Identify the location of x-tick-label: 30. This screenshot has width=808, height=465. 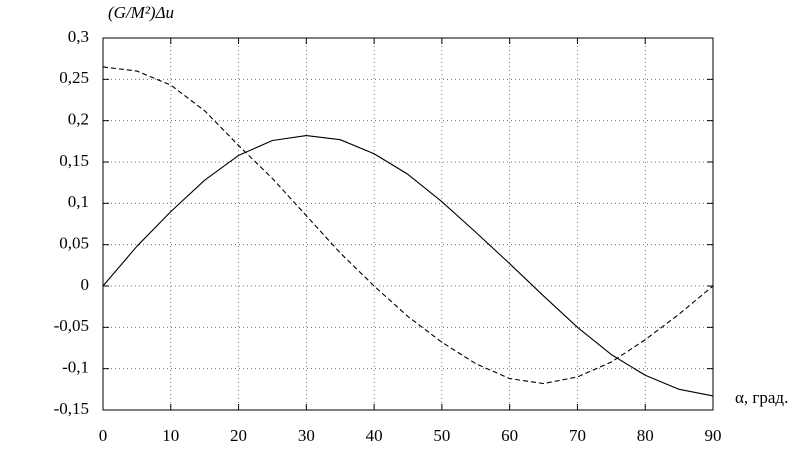
(306, 435).